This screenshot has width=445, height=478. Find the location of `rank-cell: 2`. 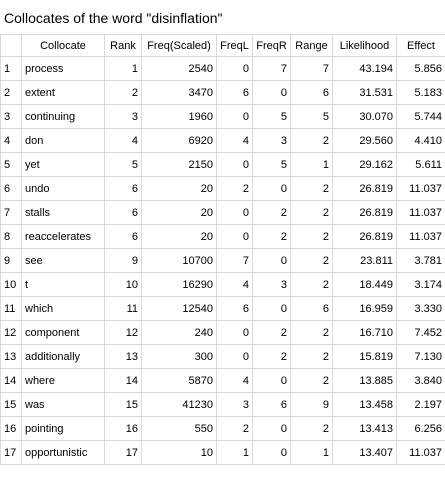

rank-cell: 2 is located at coordinates (123, 92).